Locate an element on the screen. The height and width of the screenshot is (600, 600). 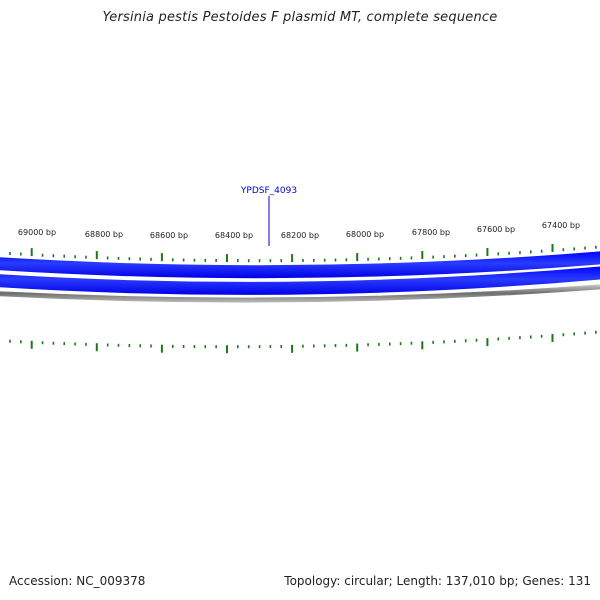
position-label: 68200 bp is located at coordinates (300, 235).